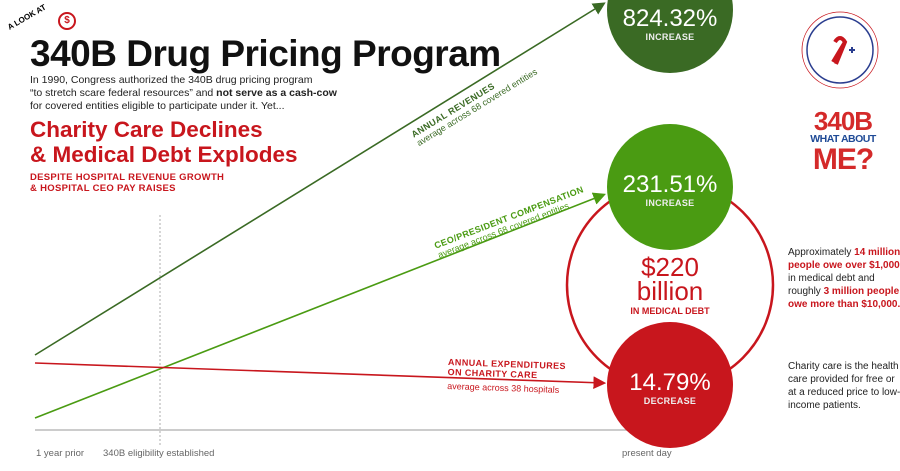 This screenshot has width=900, height=471. Describe the element at coordinates (844, 259) in the screenshot. I see `fact-highlight: 14 million people owe over $1,000` at that location.